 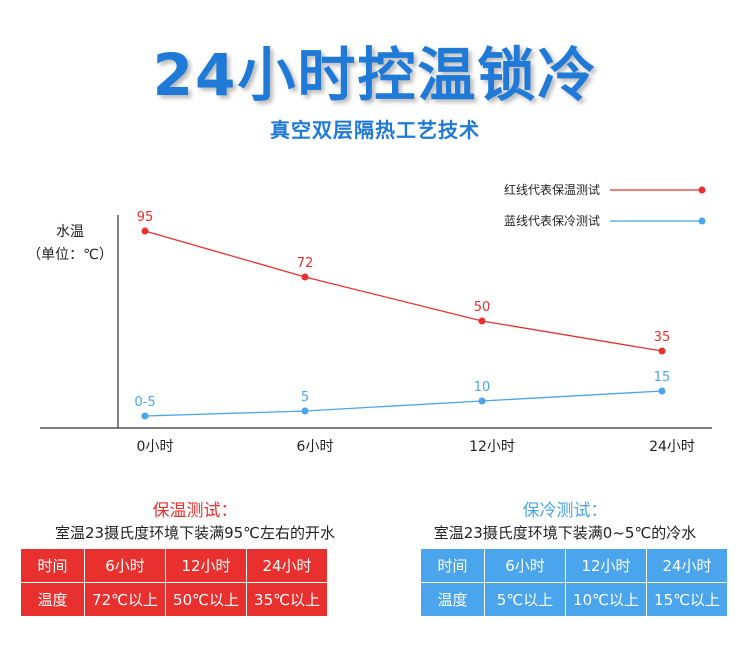 I want to click on legend-label: 蓝线代表保冷测试, so click(x=552, y=220).